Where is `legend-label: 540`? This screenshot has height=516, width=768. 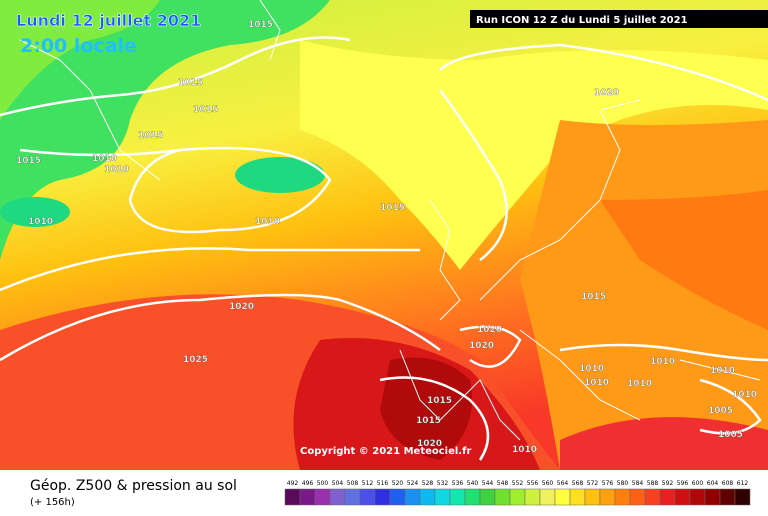
legend-label: 540 is located at coordinates (473, 483).